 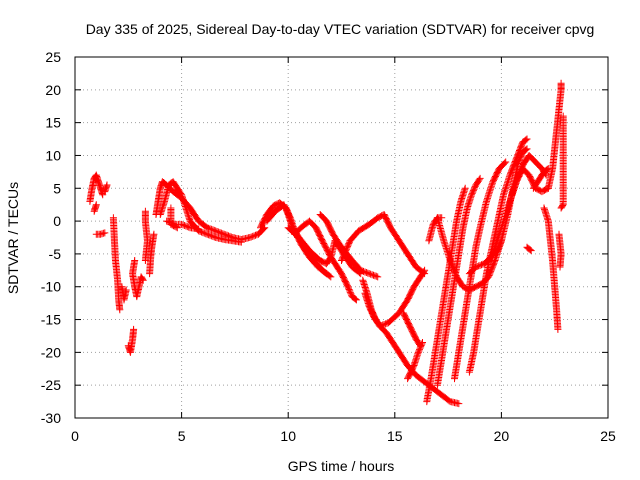 I want to click on x-tick-label: 0, so click(x=75, y=436).